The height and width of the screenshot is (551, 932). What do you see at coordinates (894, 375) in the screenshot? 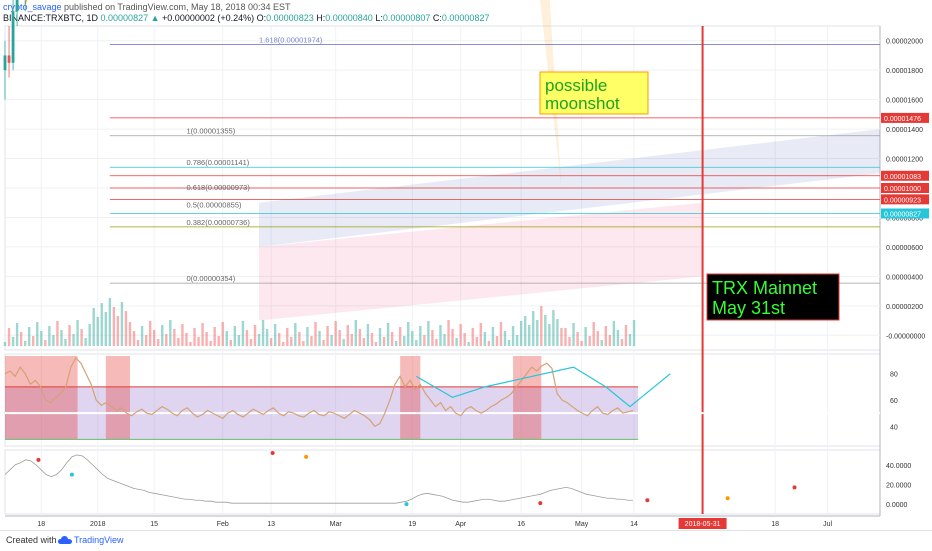
I see `rsi-tick-label: 80` at bounding box center [894, 375].